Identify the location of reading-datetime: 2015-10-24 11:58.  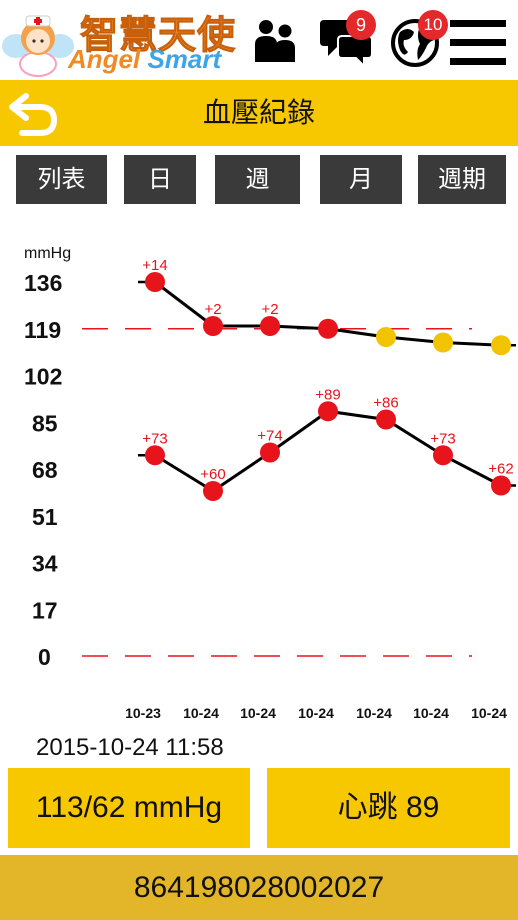
(130, 747).